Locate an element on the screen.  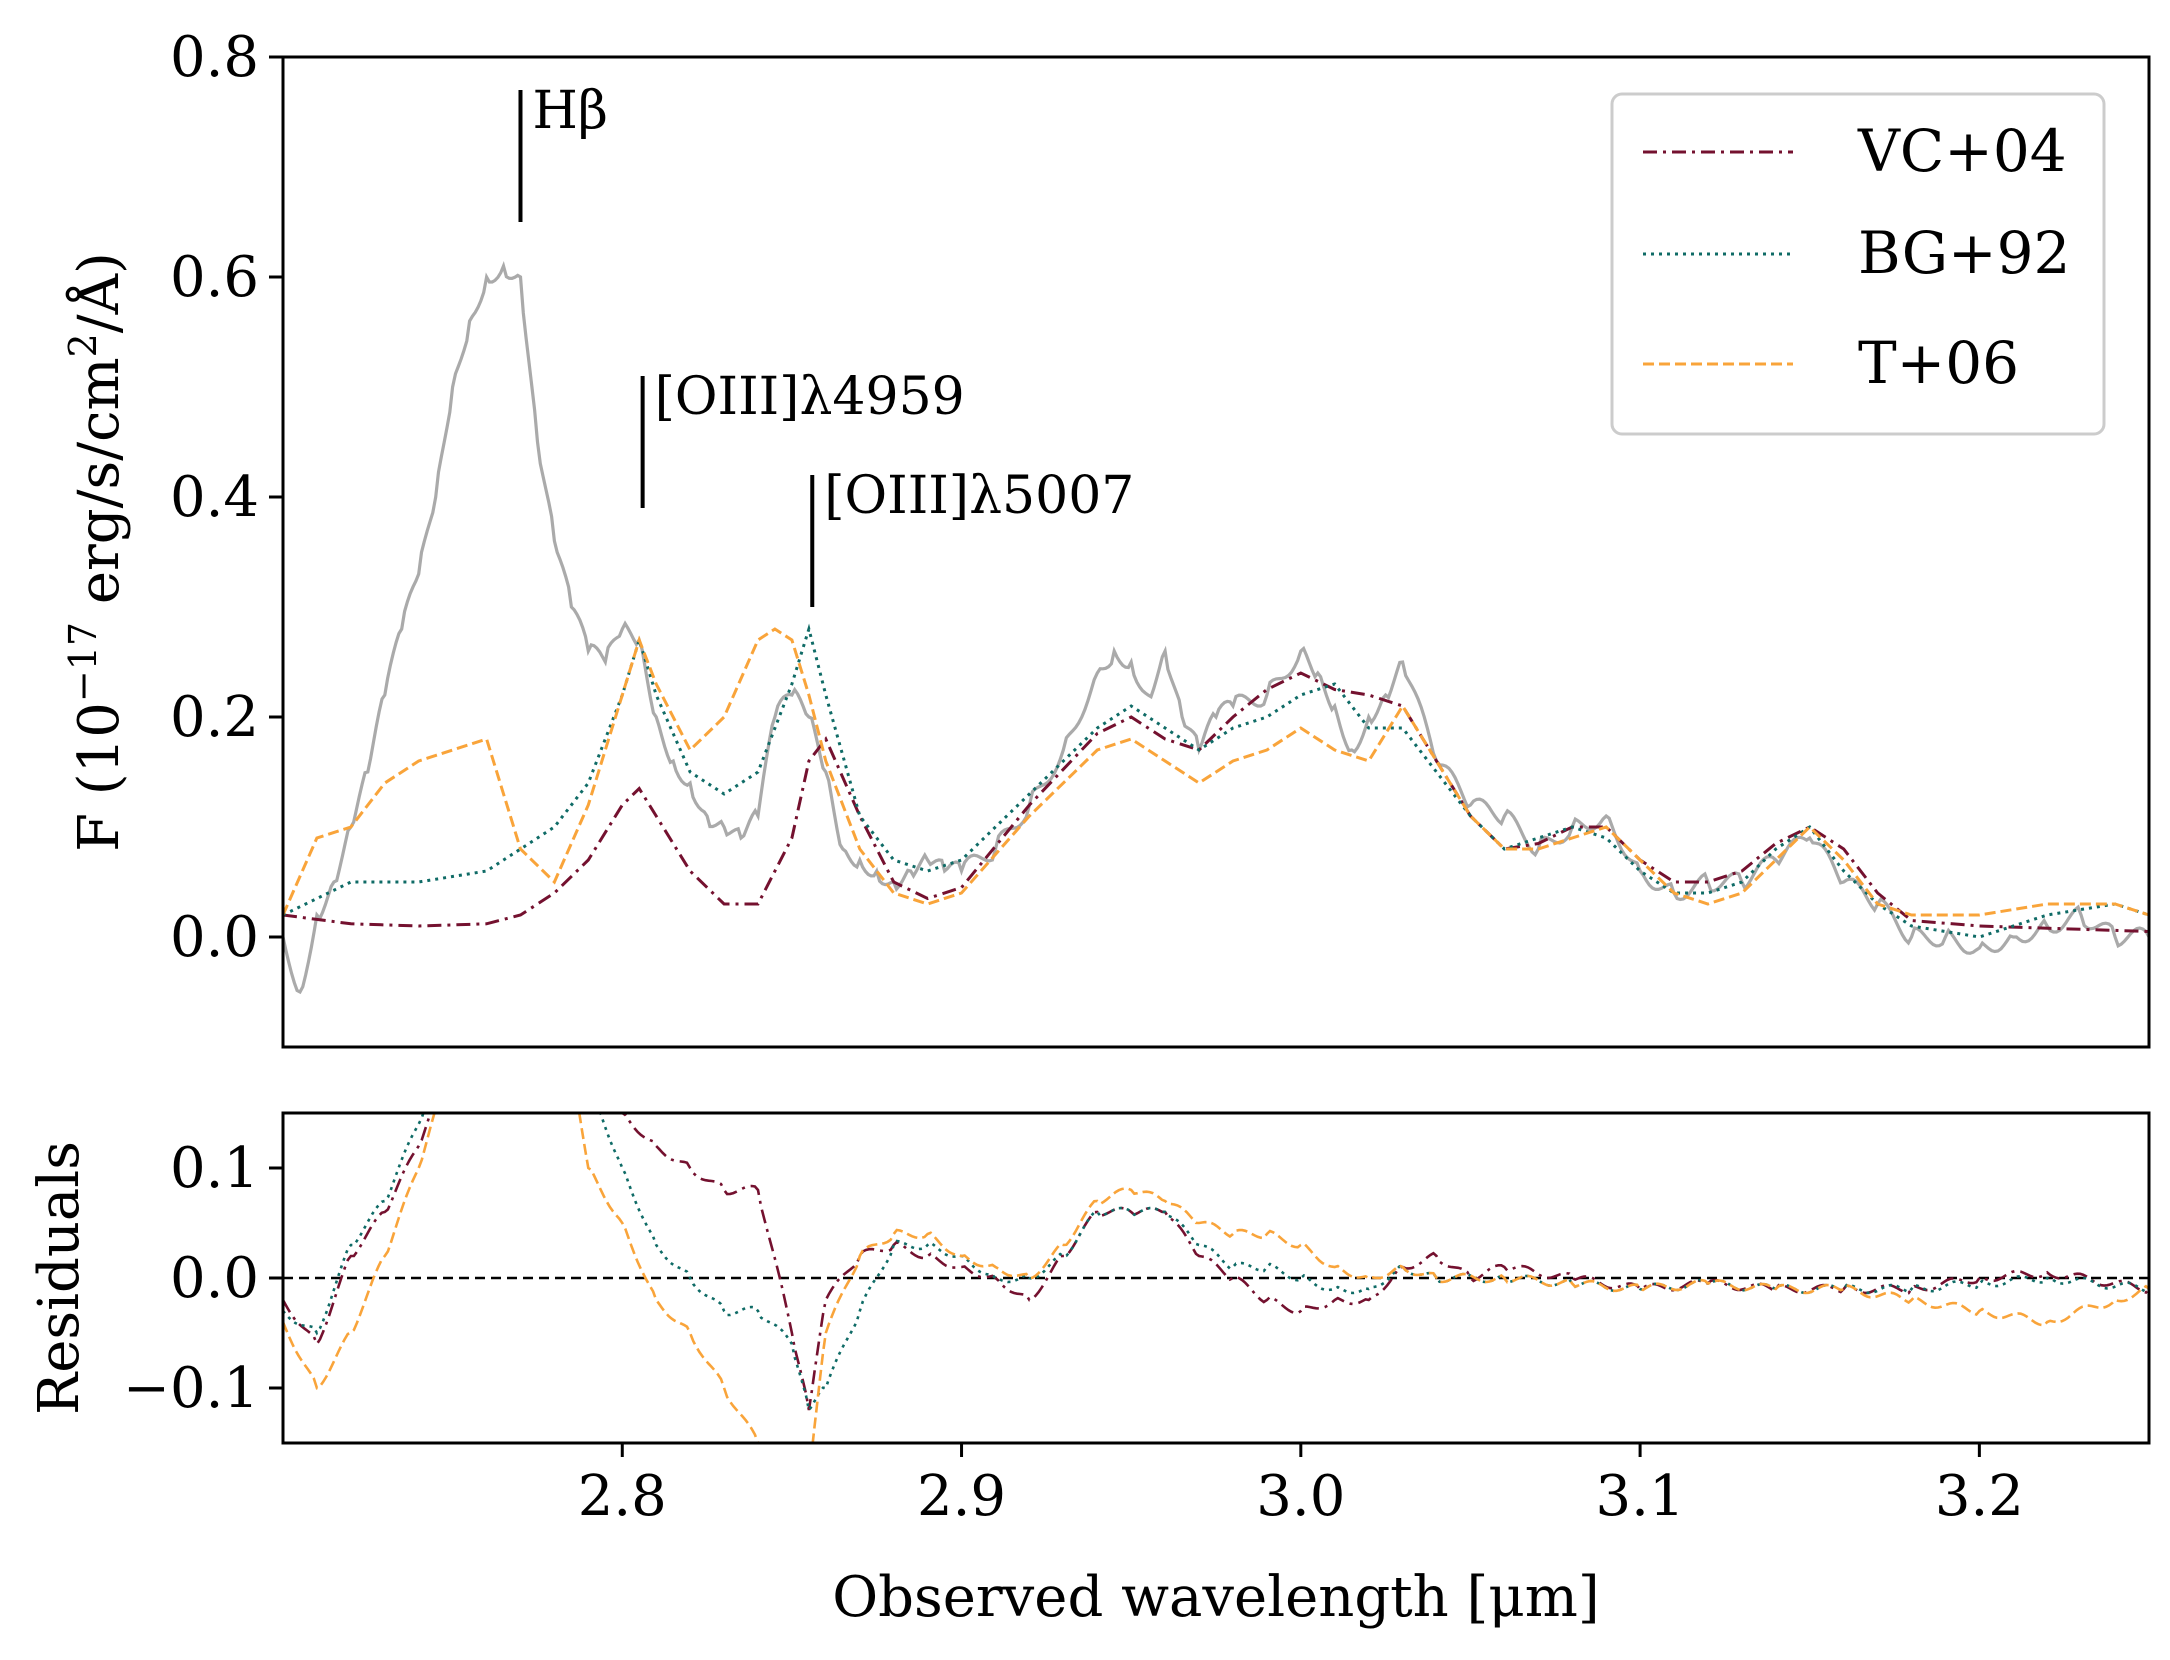
x-tick-label: 3.0 is located at coordinates (1300, 1496).